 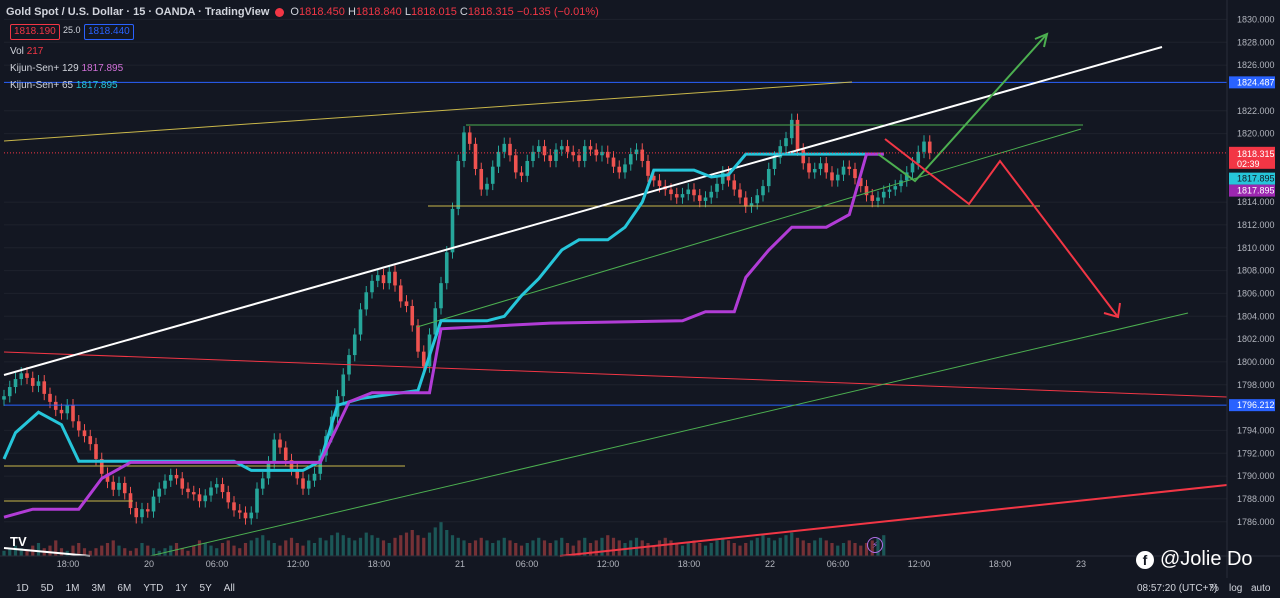 I want to click on percent-toggle: %, so click(x=1214, y=588).